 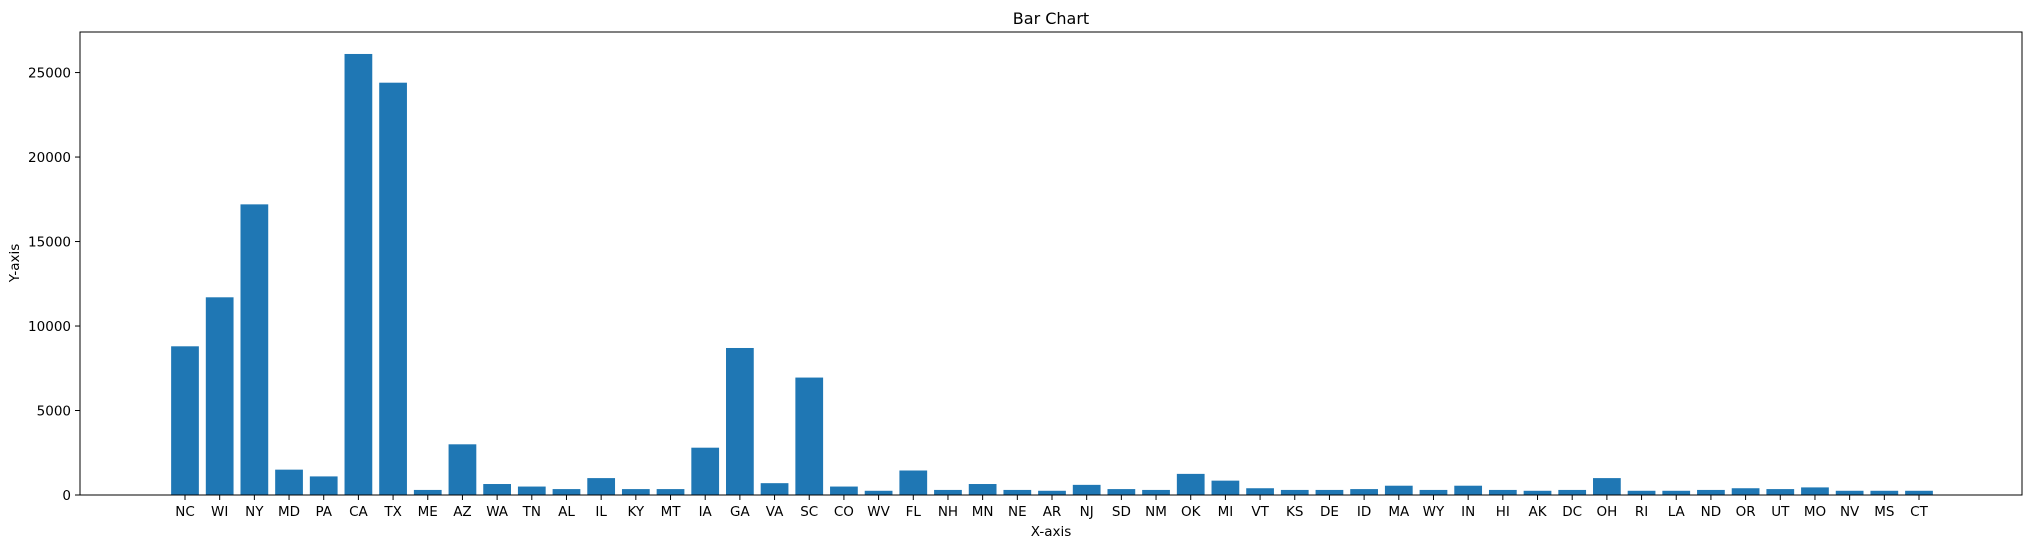 I want to click on bar-ne, so click(x=1017, y=492).